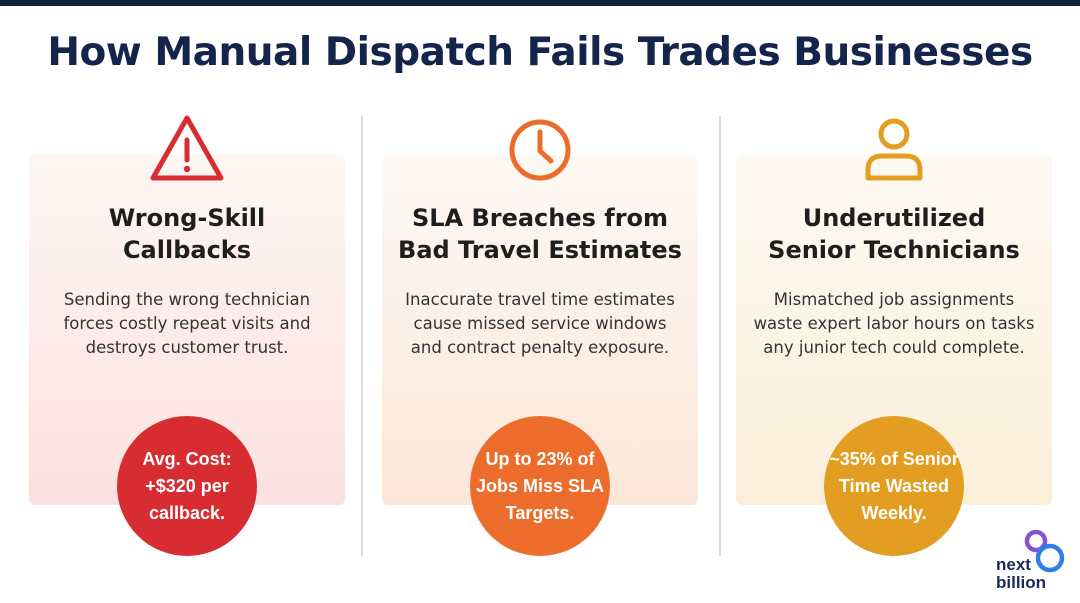  What do you see at coordinates (540, 150) in the screenshot?
I see `clock-icon` at bounding box center [540, 150].